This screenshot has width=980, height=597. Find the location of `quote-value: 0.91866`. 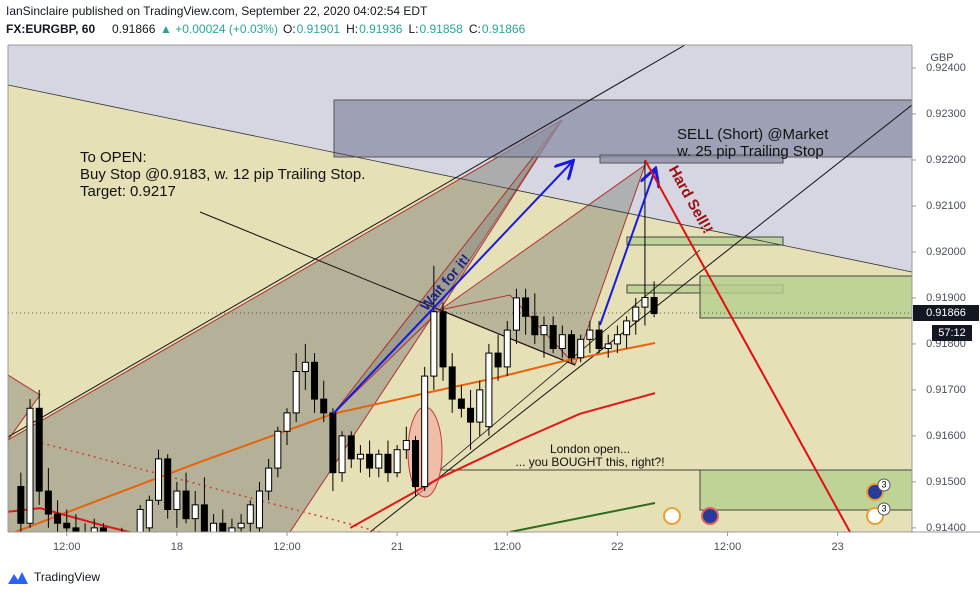

quote-value: 0.91866 is located at coordinates (504, 29).